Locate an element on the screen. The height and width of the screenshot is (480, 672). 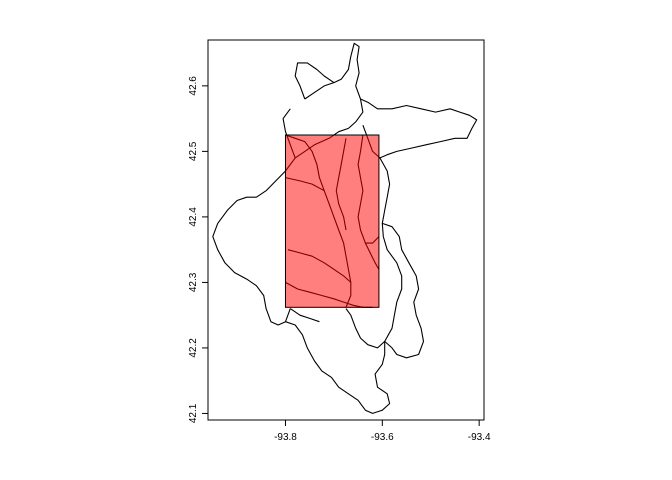
y-tick-label: 42.2 is located at coordinates (193, 348).